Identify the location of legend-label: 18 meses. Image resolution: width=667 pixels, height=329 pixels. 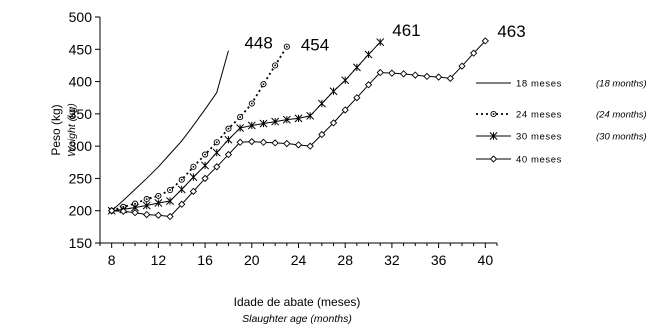
(539, 84).